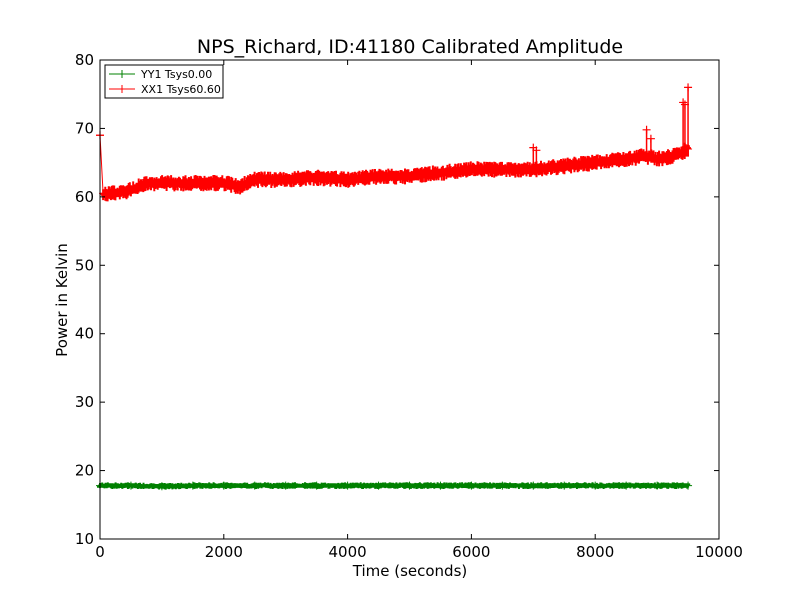 This screenshot has height=600, width=800. What do you see at coordinates (84, 471) in the screenshot?
I see `y-tick-label: 20` at bounding box center [84, 471].